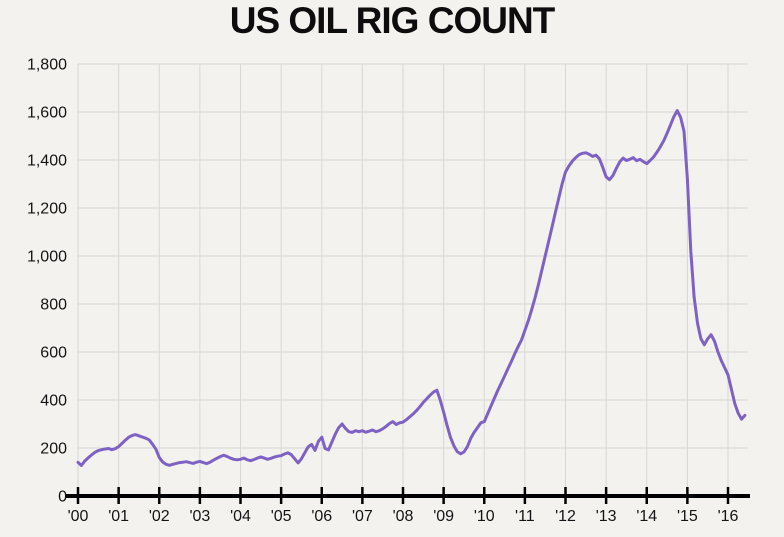 This screenshot has height=537, width=784. What do you see at coordinates (525, 516) in the screenshot?
I see `x-tick-label: '11` at bounding box center [525, 516].